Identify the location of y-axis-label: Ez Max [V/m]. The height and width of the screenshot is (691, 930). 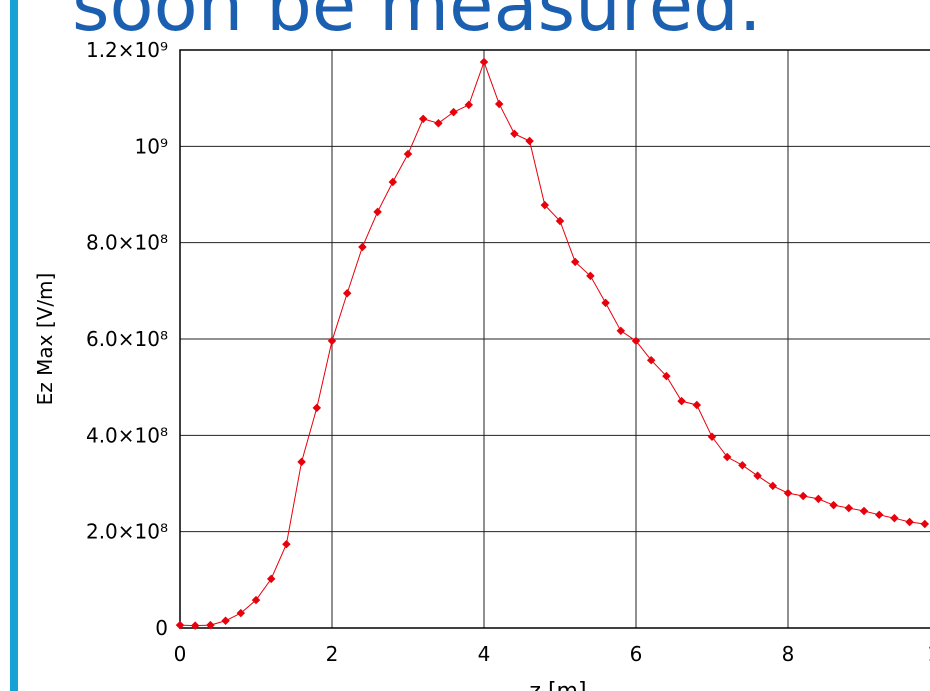
(45, 339).